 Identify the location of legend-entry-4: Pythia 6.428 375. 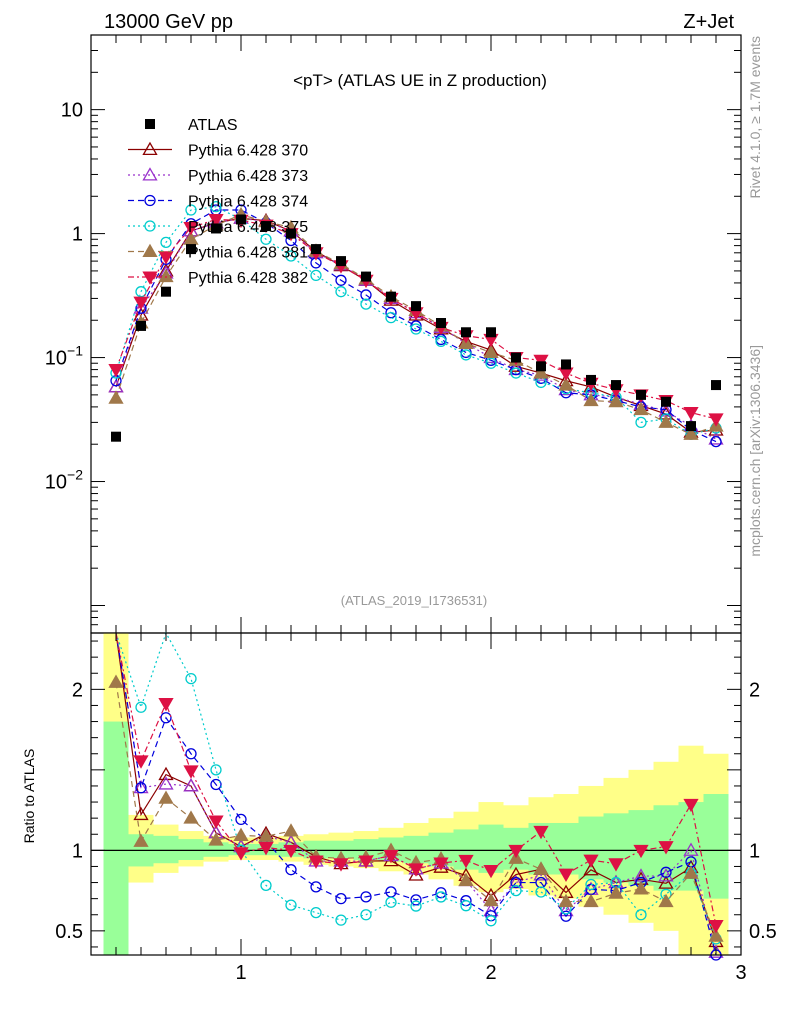
(218, 227).